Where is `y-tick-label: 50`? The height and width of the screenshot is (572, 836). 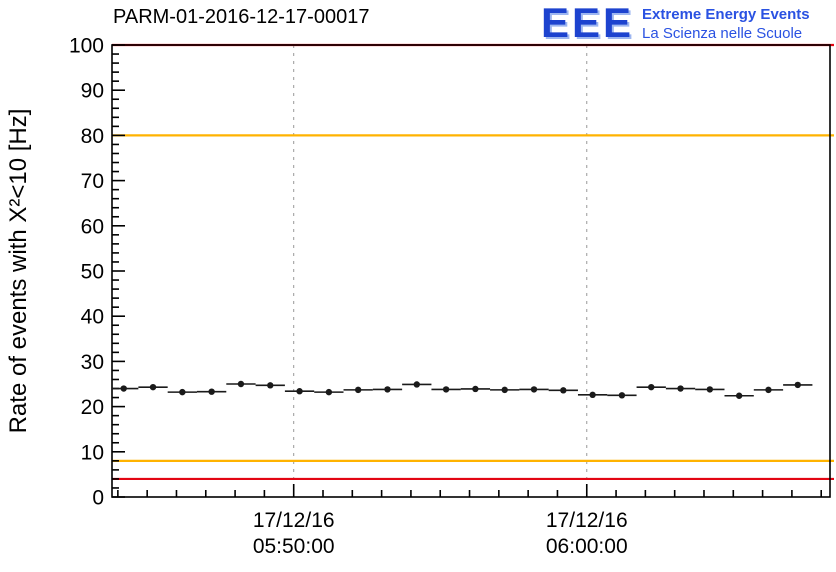 y-tick-label: 50 is located at coordinates (92, 272).